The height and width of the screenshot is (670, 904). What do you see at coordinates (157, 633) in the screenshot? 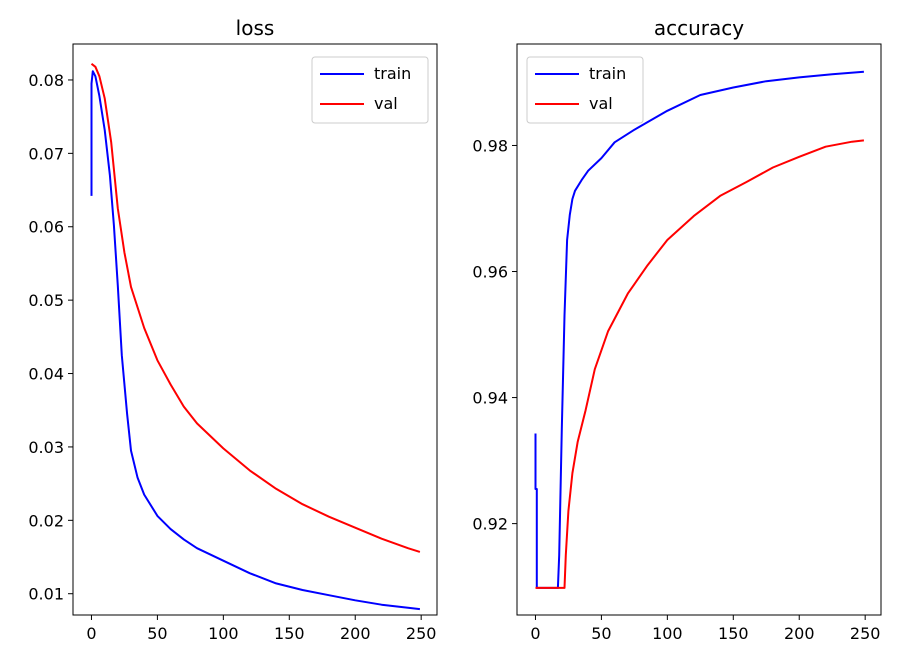
I see `loss-x-tick-label: 50` at bounding box center [157, 633].